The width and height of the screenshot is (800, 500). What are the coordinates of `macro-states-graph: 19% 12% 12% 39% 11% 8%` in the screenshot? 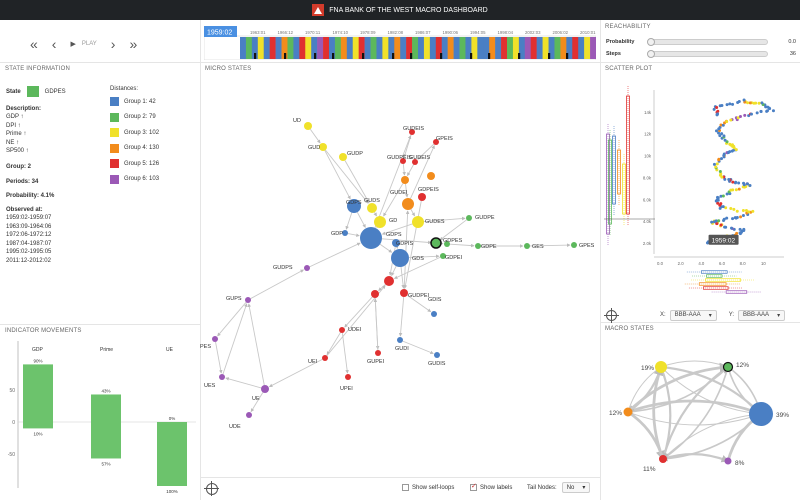 It's located at (700, 404).